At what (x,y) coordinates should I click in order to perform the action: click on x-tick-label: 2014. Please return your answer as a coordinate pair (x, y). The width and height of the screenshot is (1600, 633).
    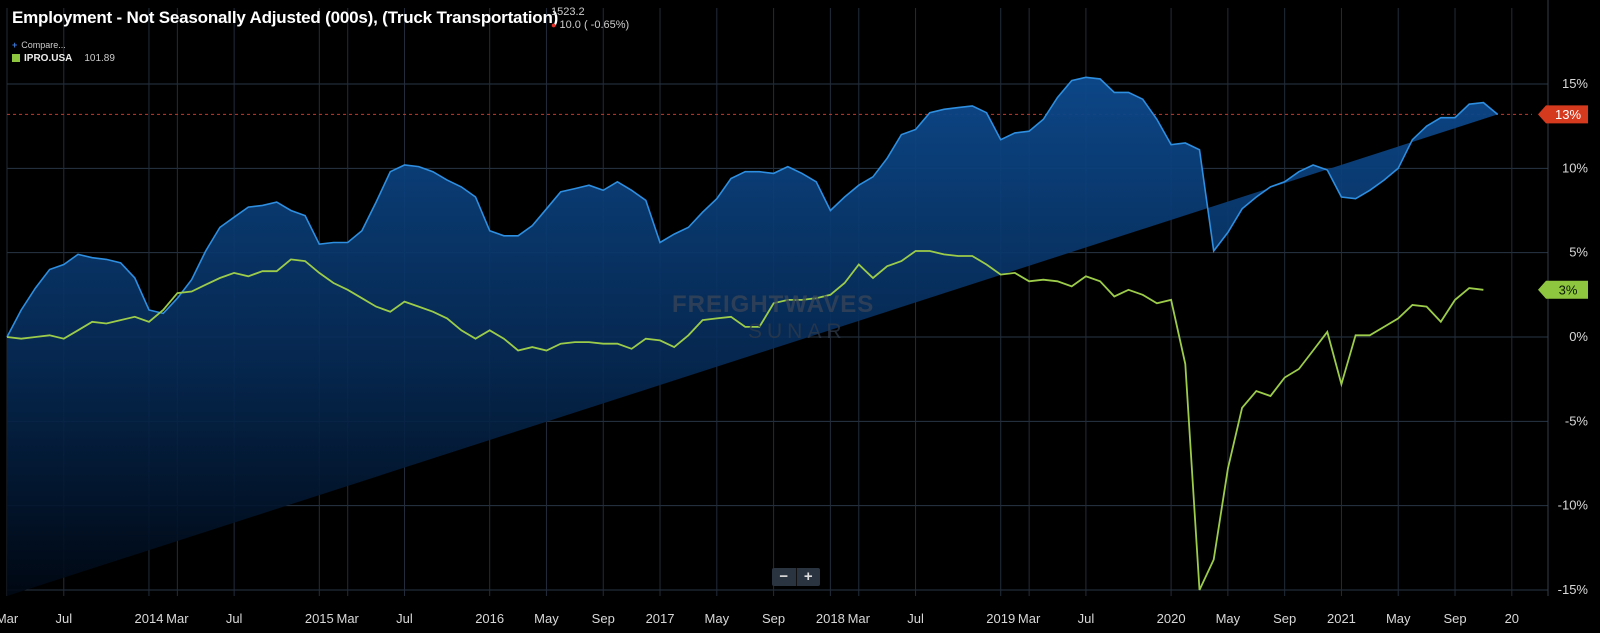
    Looking at the image, I should click on (149, 618).